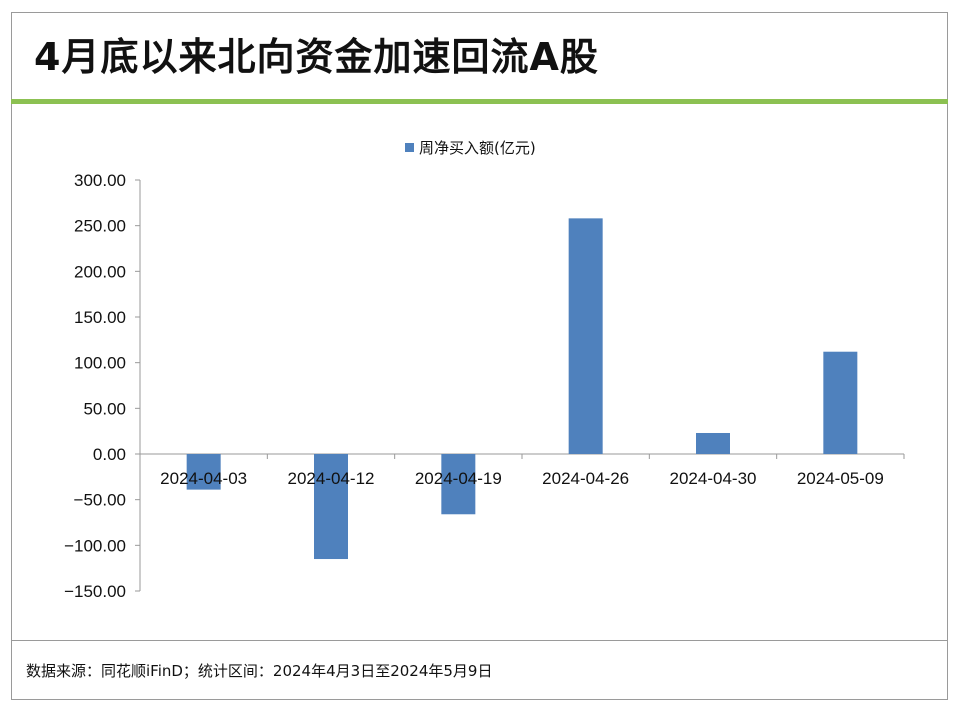 The width and height of the screenshot is (960, 720). I want to click on x-tick-label: 2024-04-19, so click(458, 478).